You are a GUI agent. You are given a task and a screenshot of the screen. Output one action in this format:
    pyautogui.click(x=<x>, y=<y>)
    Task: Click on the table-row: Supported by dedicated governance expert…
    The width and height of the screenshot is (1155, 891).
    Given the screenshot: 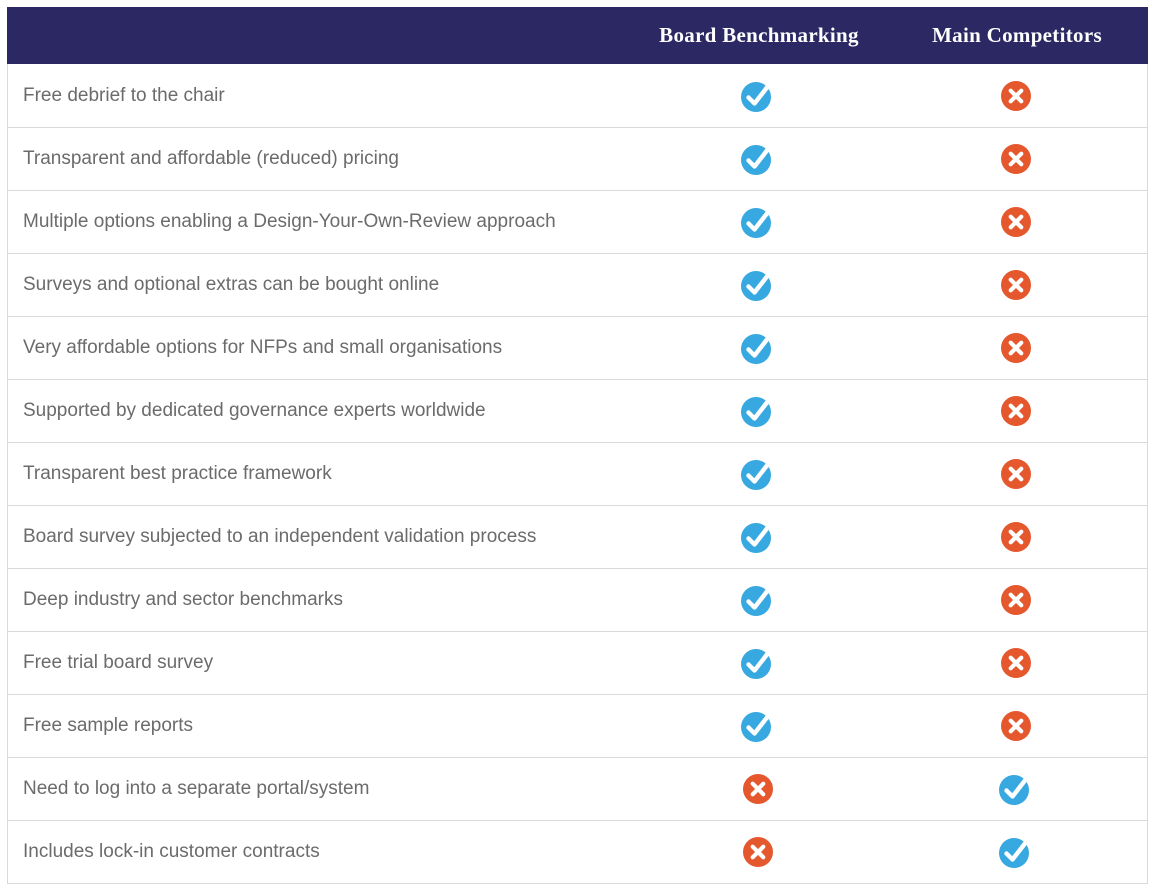 What is the action you would take?
    pyautogui.click(x=577, y=410)
    